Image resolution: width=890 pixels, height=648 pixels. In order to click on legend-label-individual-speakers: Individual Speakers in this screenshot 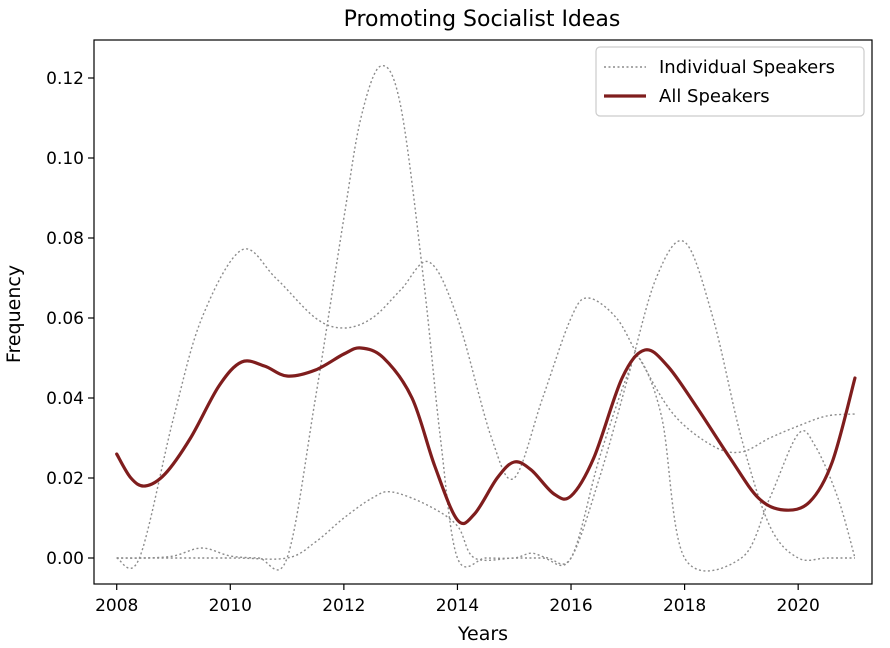, I will do `click(747, 67)`.